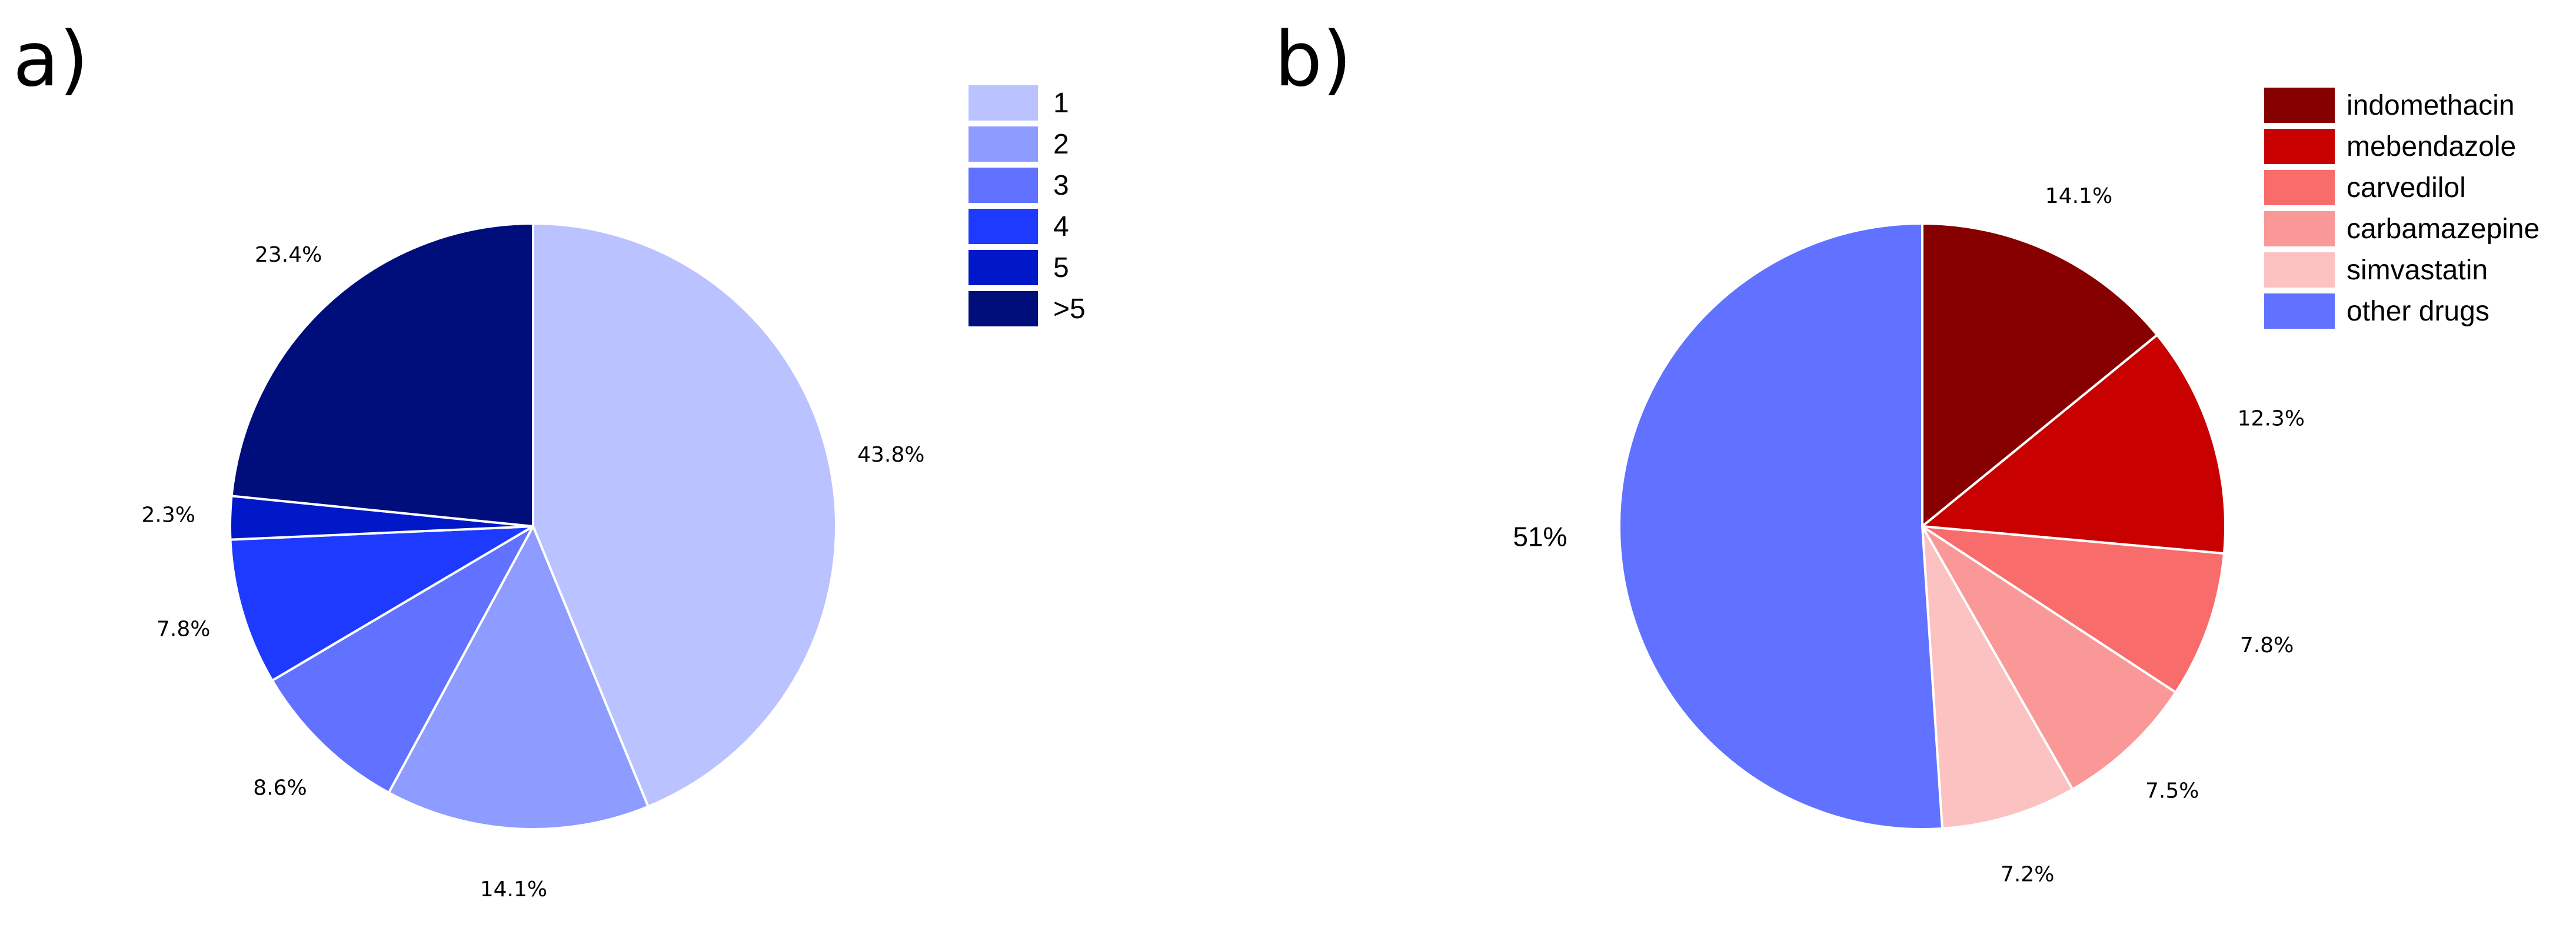 This screenshot has height=928, width=2576. I want to click on legend-label-4: 4, so click(1061, 226).